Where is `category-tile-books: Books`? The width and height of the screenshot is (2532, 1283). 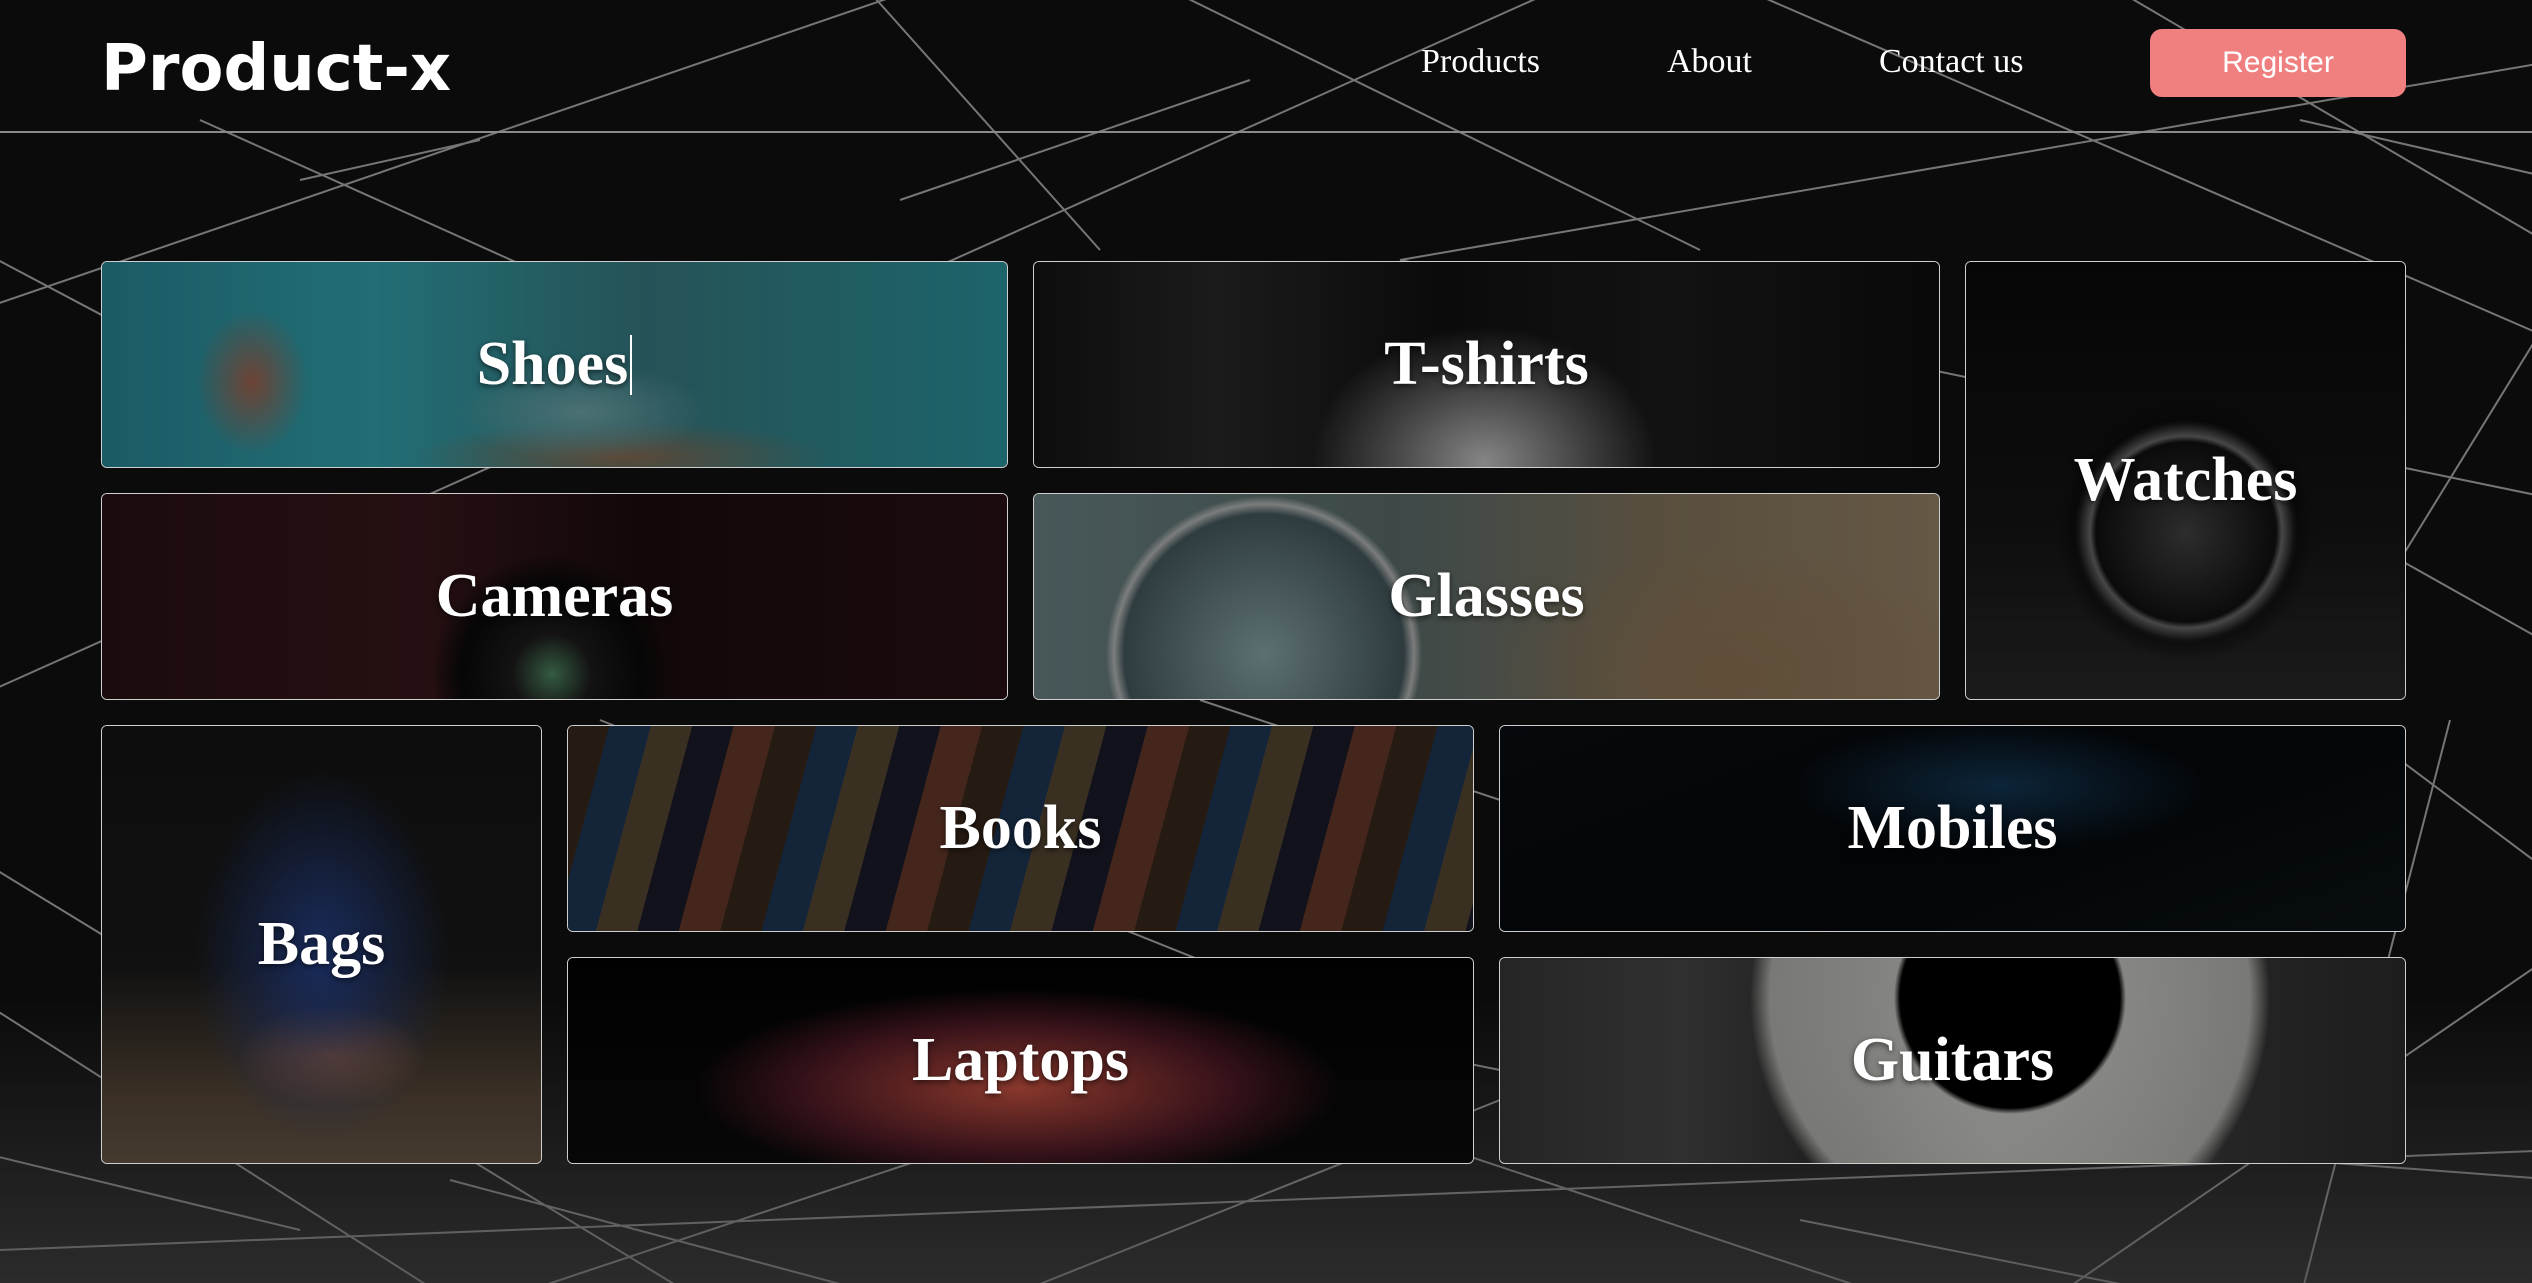 category-tile-books: Books is located at coordinates (1020, 828).